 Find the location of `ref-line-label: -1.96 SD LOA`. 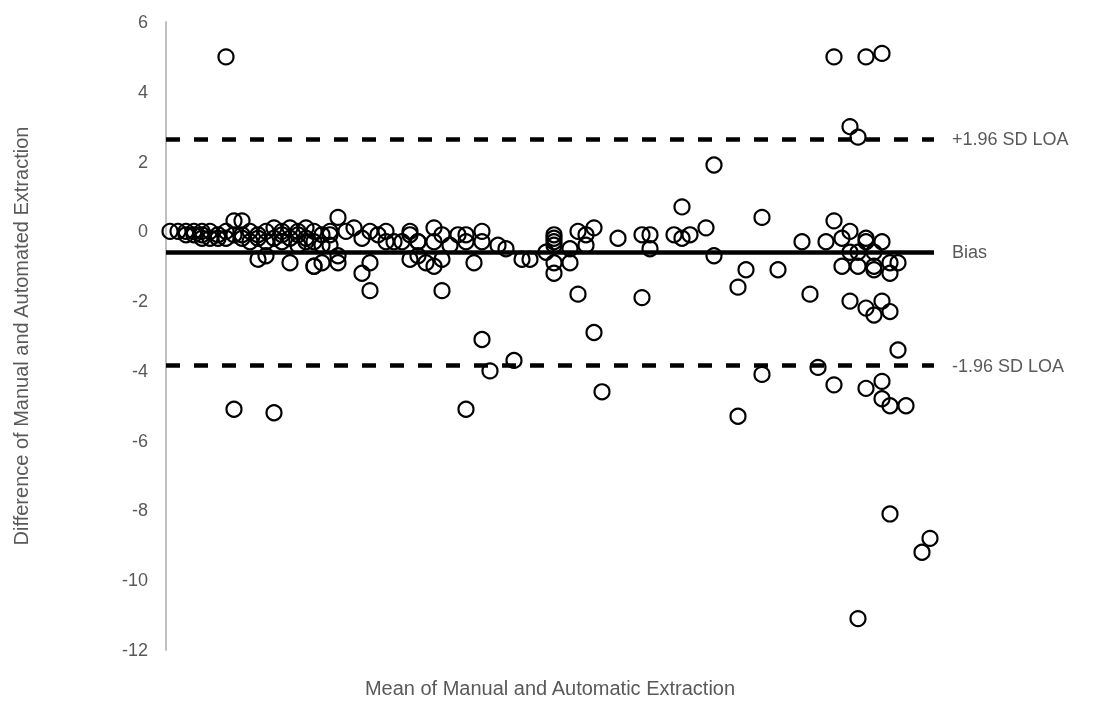

ref-line-label: -1.96 SD LOA is located at coordinates (1008, 365).